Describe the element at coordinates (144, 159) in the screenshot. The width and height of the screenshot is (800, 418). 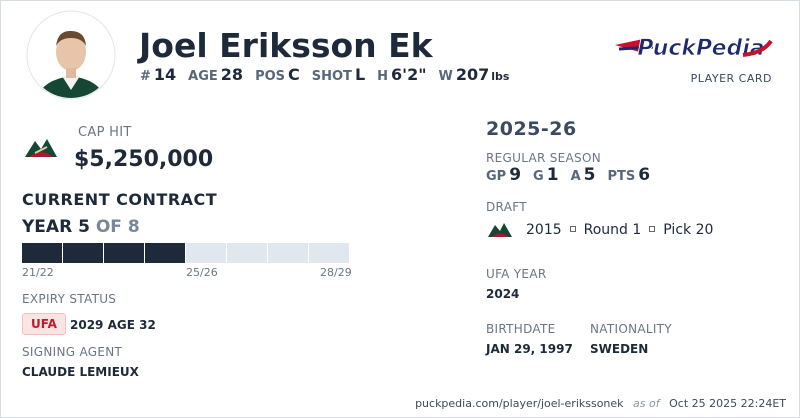
I see `cap-hit-value: $5,250,000` at that location.